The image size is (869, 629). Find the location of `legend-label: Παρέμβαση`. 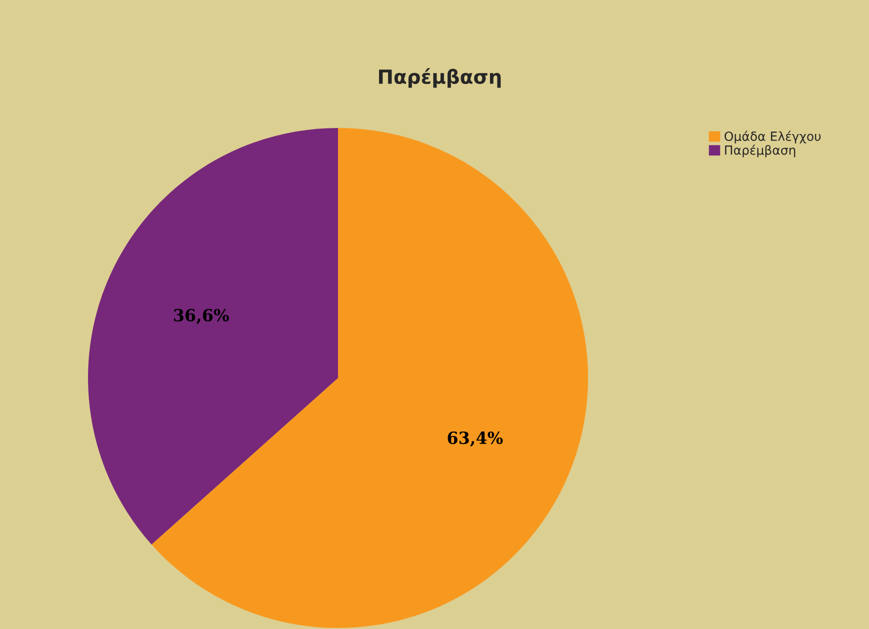

legend-label: Παρέμβαση is located at coordinates (760, 151).